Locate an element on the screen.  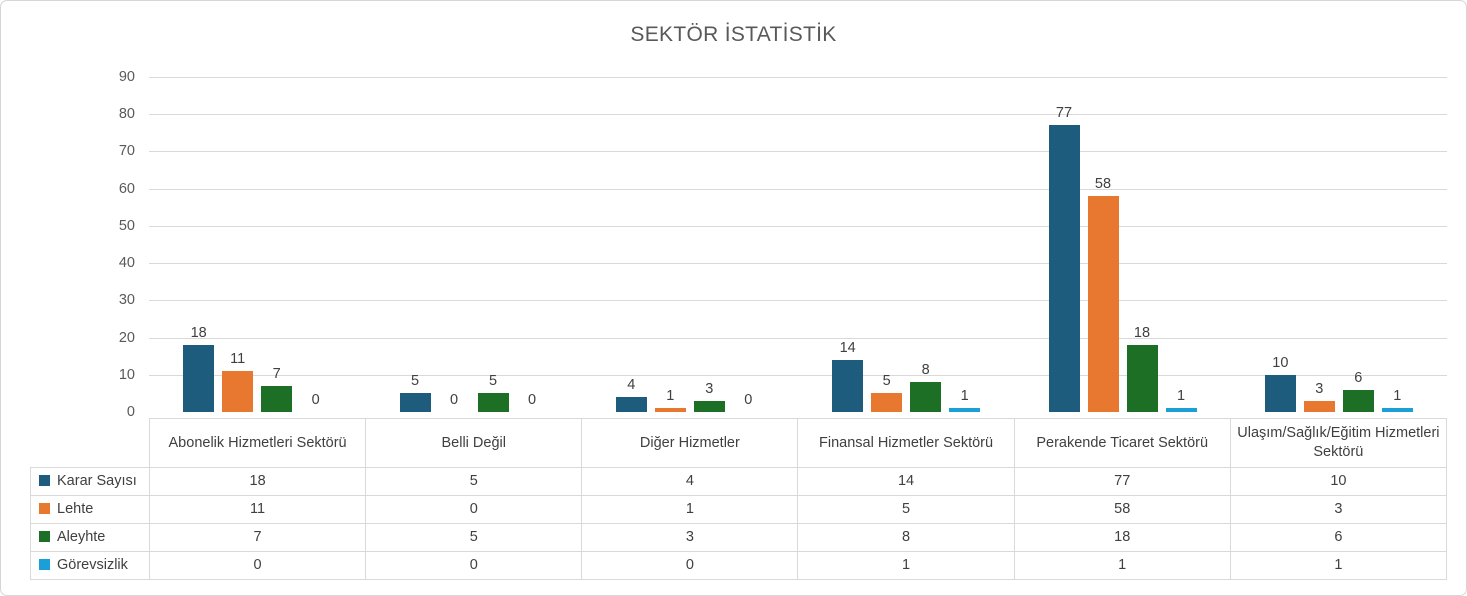
legend-cell-0: Karar Sayısı is located at coordinates (90, 481).